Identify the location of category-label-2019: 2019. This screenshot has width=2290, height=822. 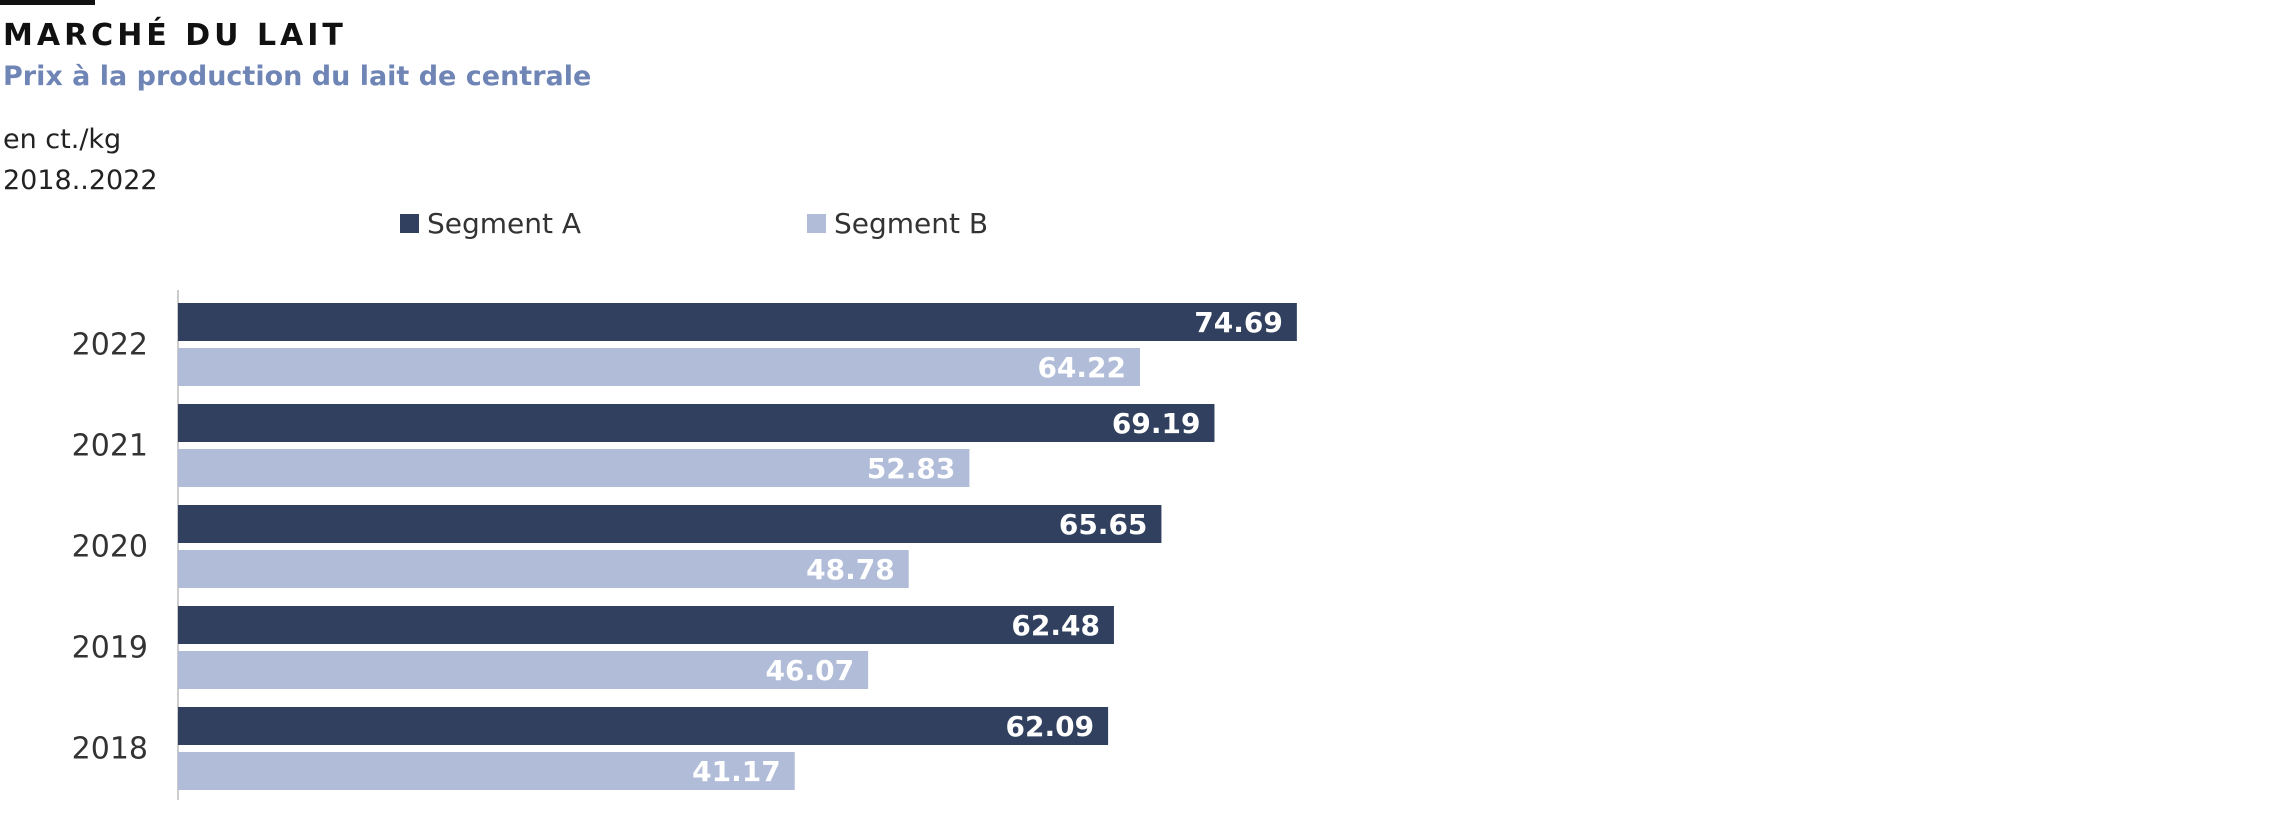
(110, 648).